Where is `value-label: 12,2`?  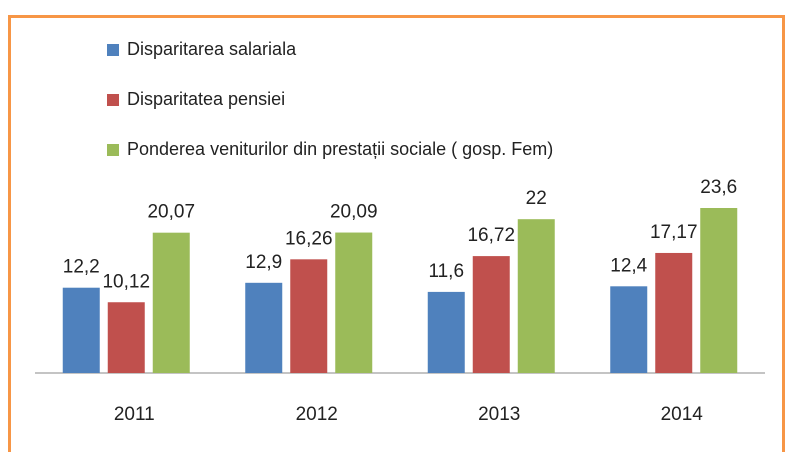 value-label: 12,2 is located at coordinates (81, 267).